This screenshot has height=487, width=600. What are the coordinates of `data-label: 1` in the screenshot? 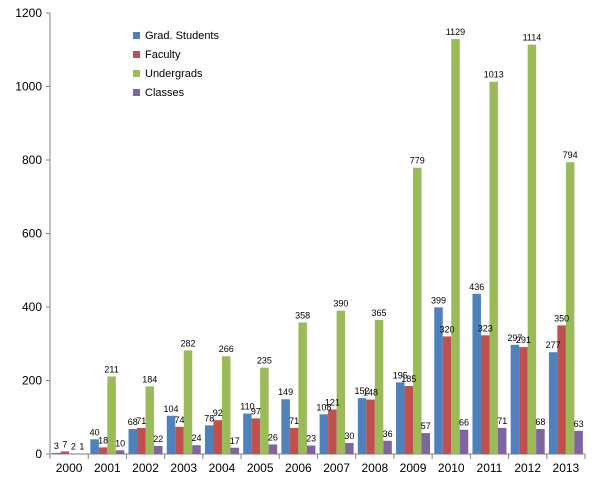 It's located at (81, 447).